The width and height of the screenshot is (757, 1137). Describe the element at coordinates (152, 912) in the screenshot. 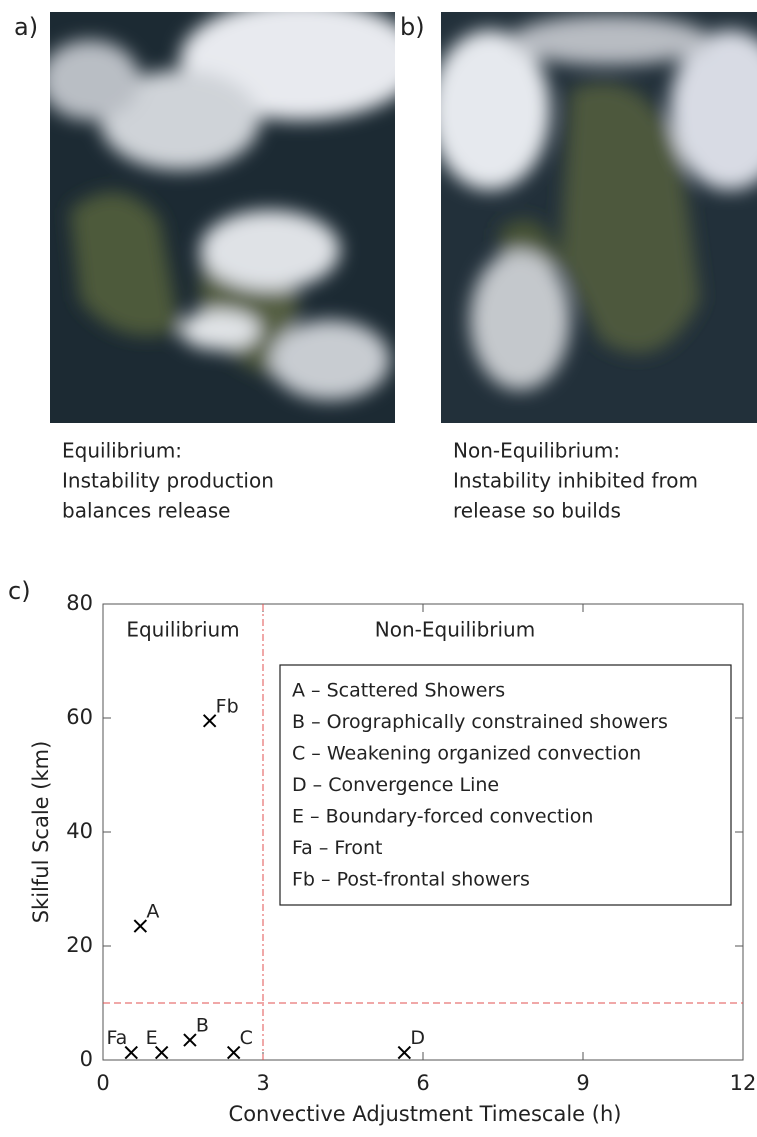

I see `point-label: A` at that location.